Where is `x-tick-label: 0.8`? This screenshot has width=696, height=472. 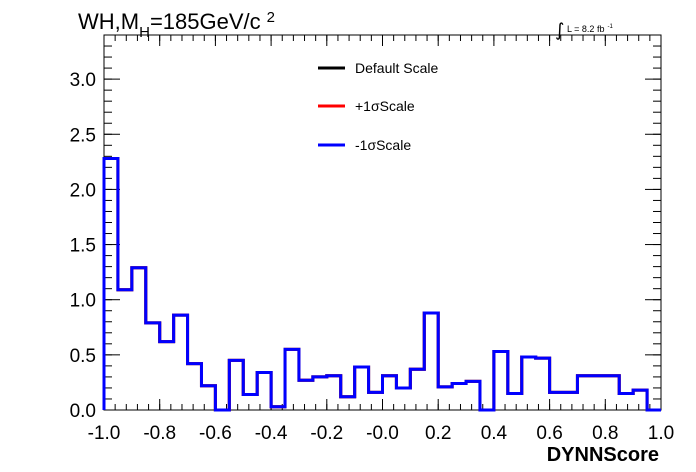 x-tick-label: 0.8 is located at coordinates (605, 433).